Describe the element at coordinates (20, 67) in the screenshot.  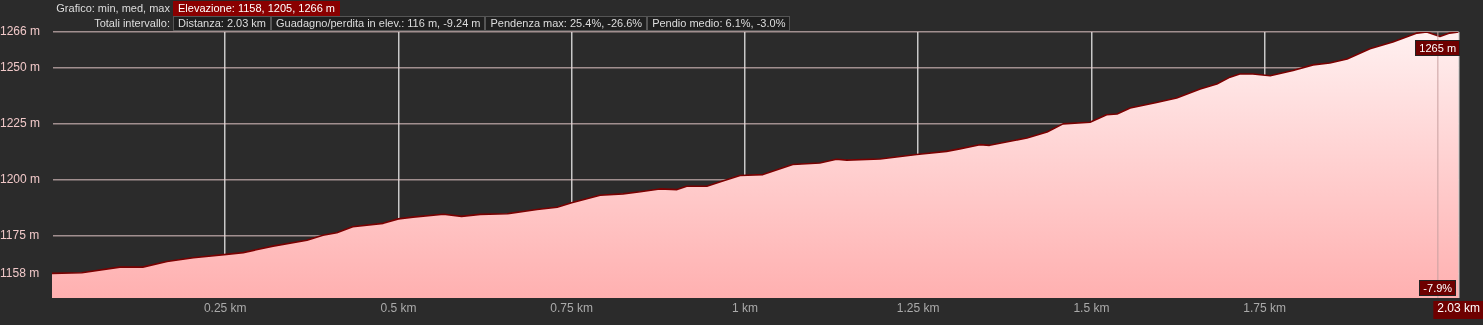
I see `y-tick-label: 1250 m` at that location.